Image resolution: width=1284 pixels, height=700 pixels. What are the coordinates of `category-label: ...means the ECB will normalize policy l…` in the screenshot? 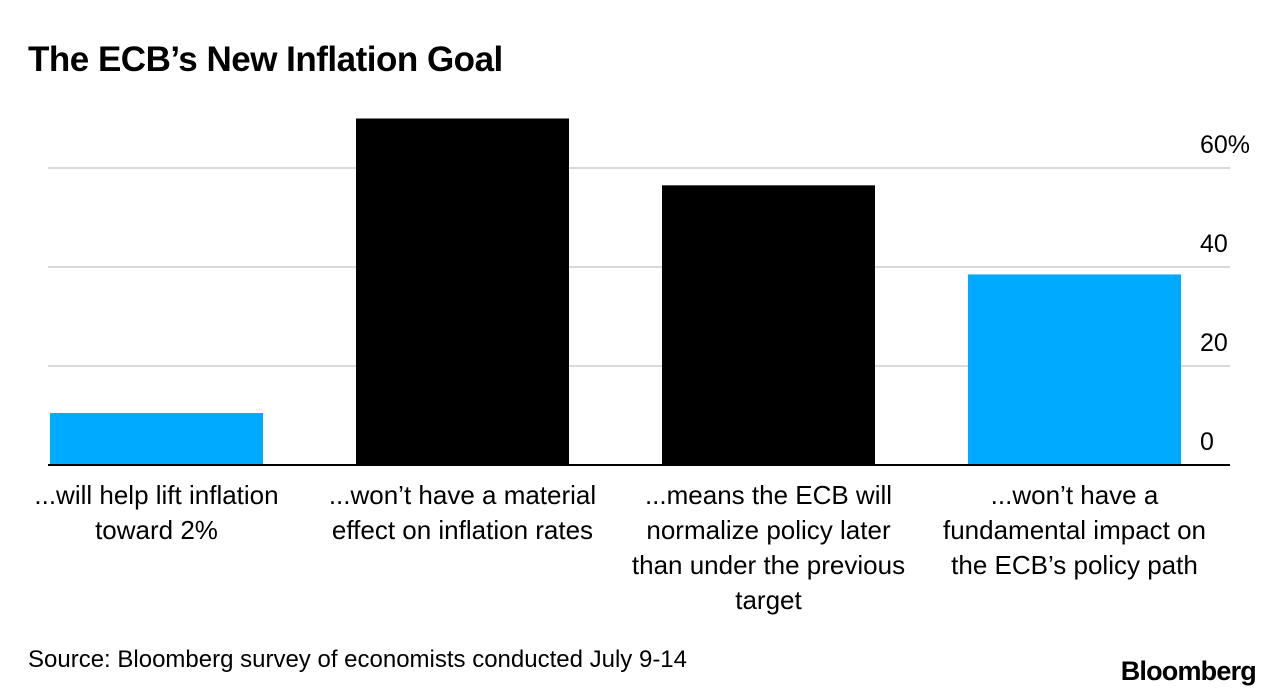 It's located at (768, 547).